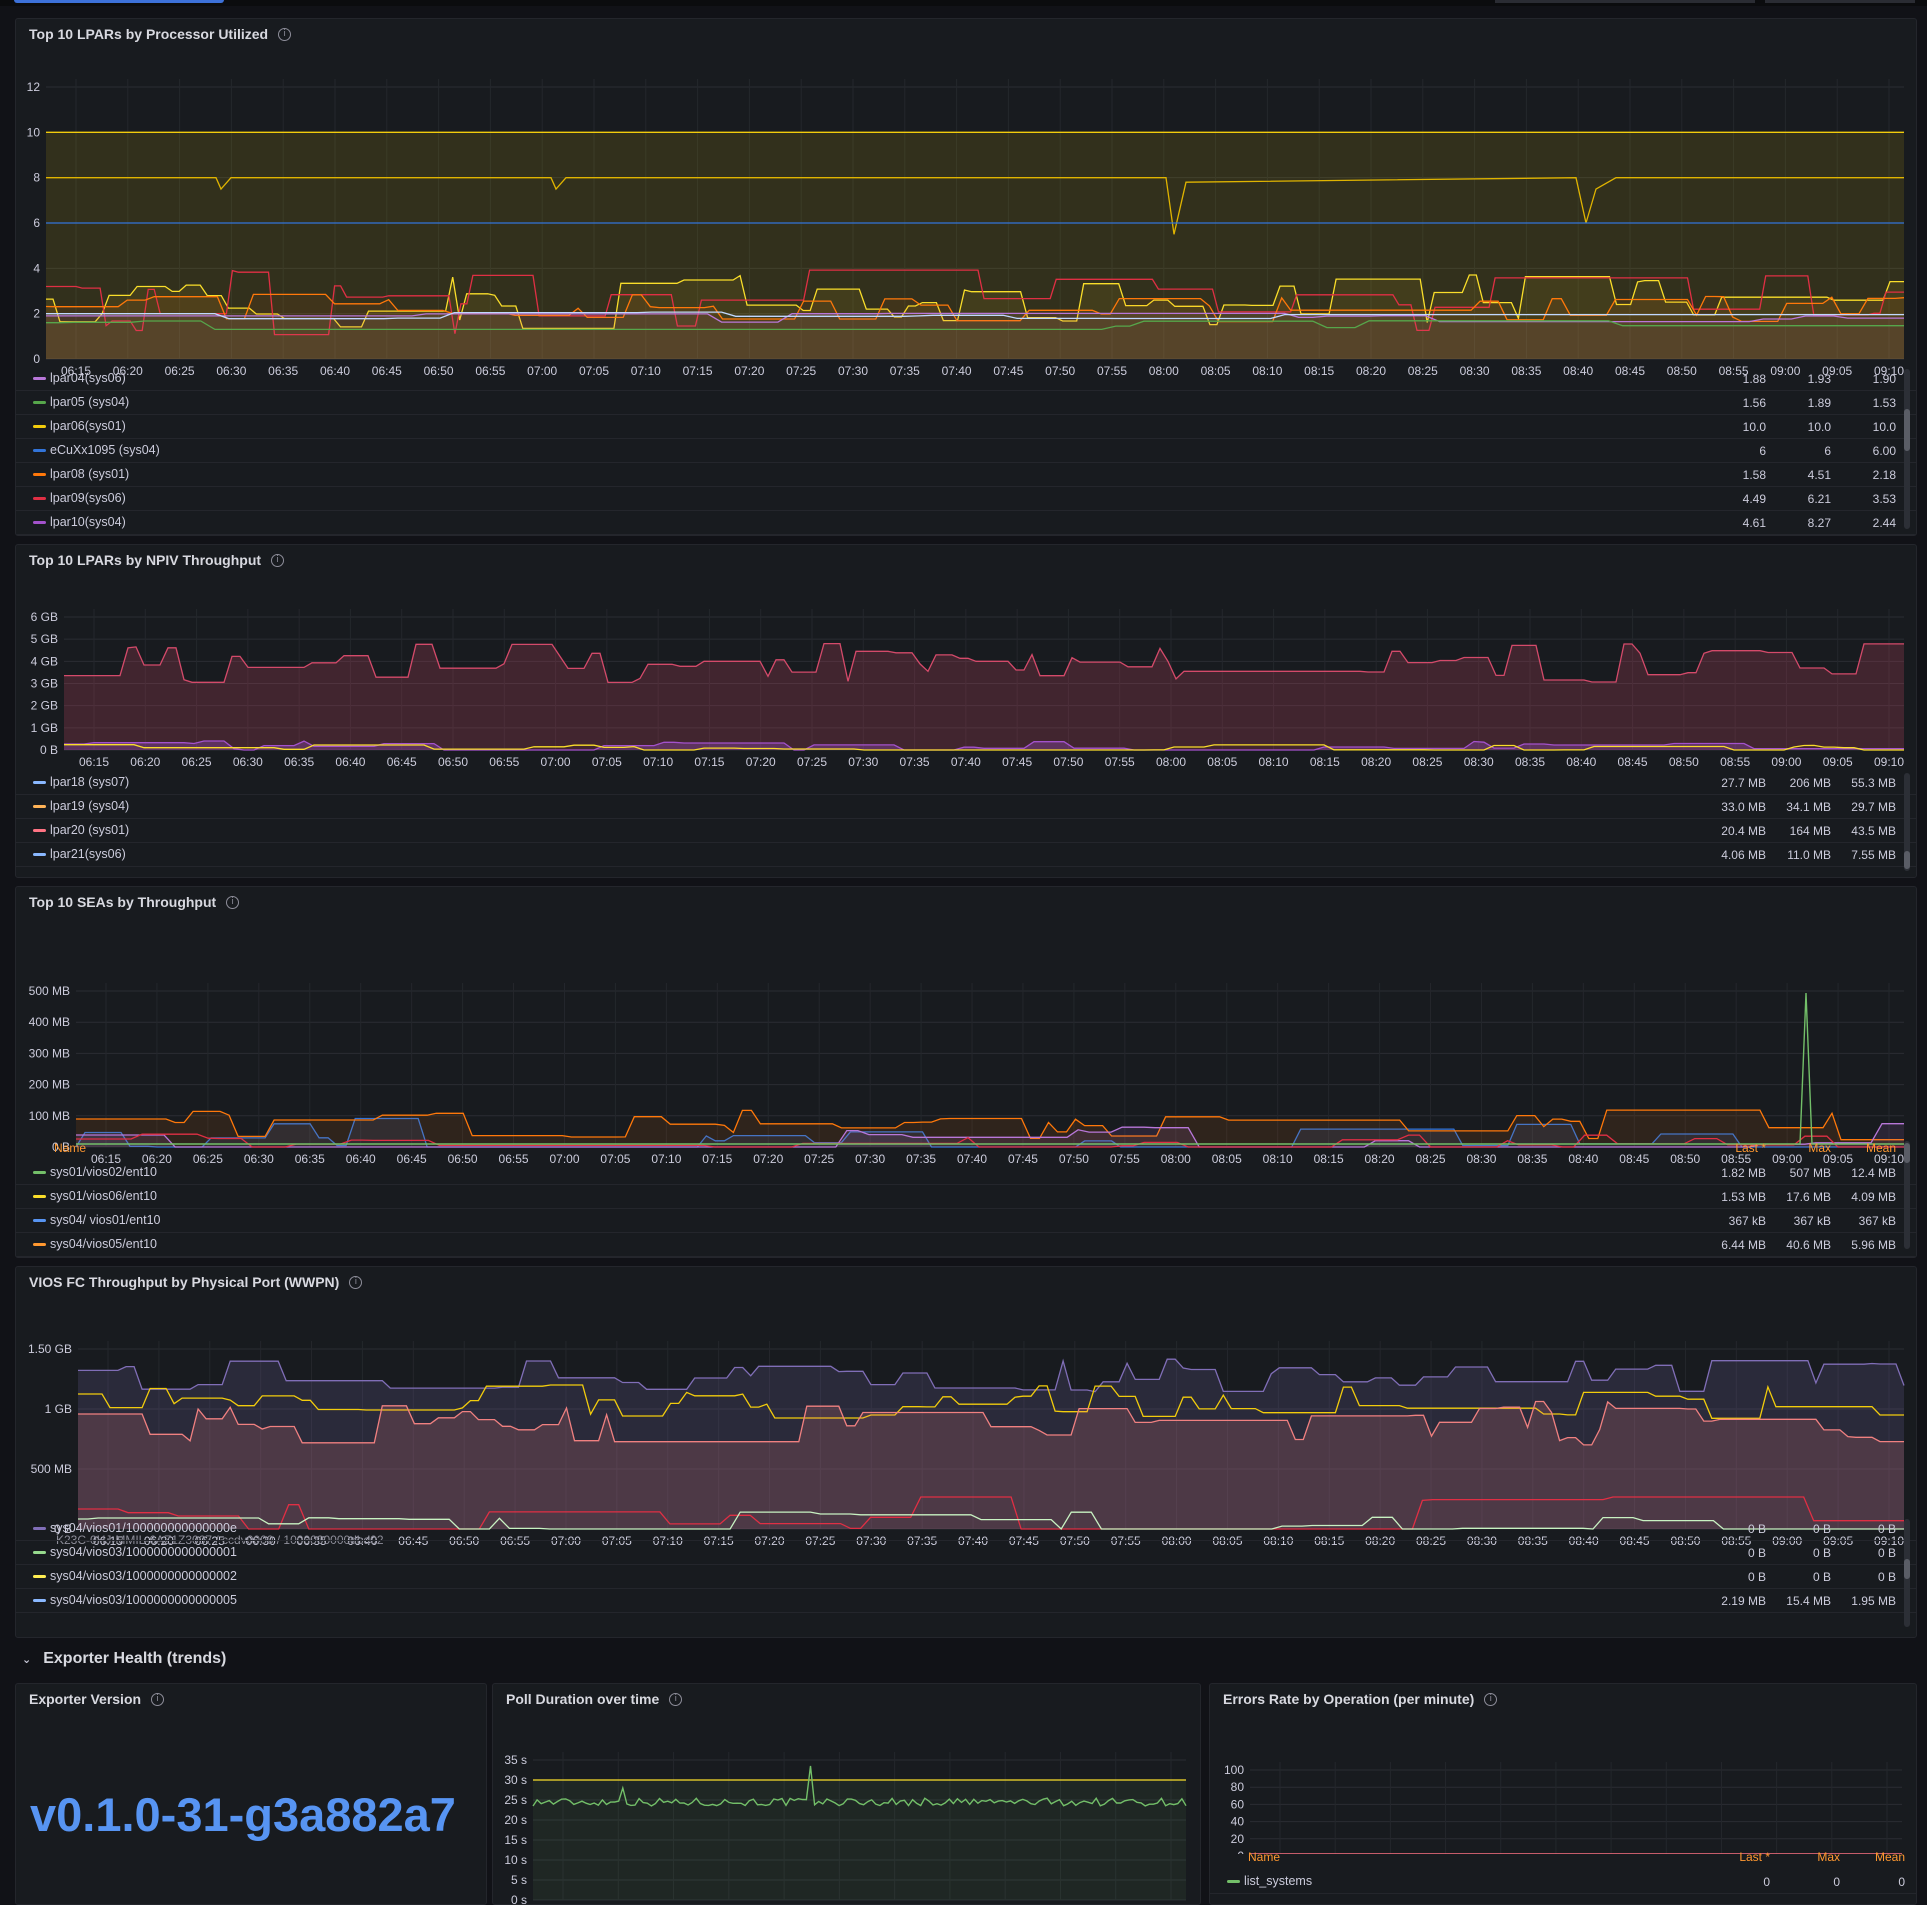 This screenshot has width=1927, height=1905. Describe the element at coordinates (519, 1898) in the screenshot. I see `y-tick-label: 0 s` at that location.